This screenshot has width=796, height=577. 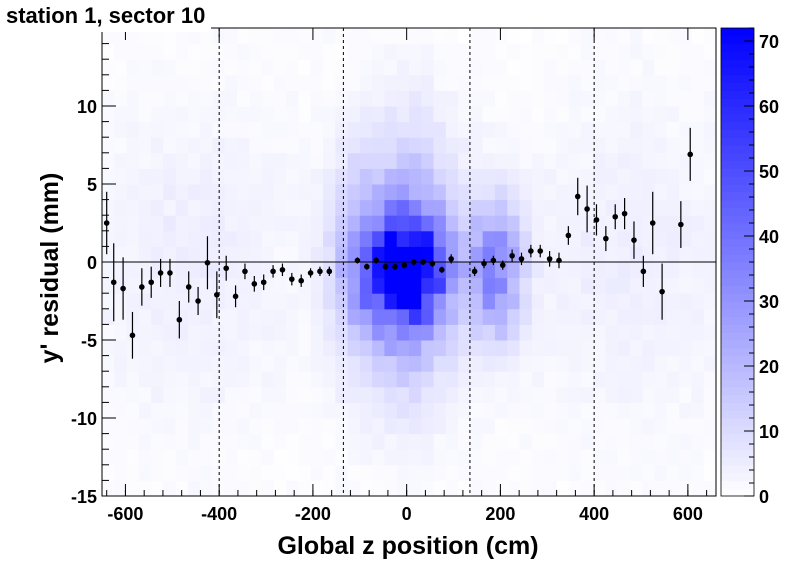 What do you see at coordinates (320, 271) in the screenshot?
I see `data-point` at bounding box center [320, 271].